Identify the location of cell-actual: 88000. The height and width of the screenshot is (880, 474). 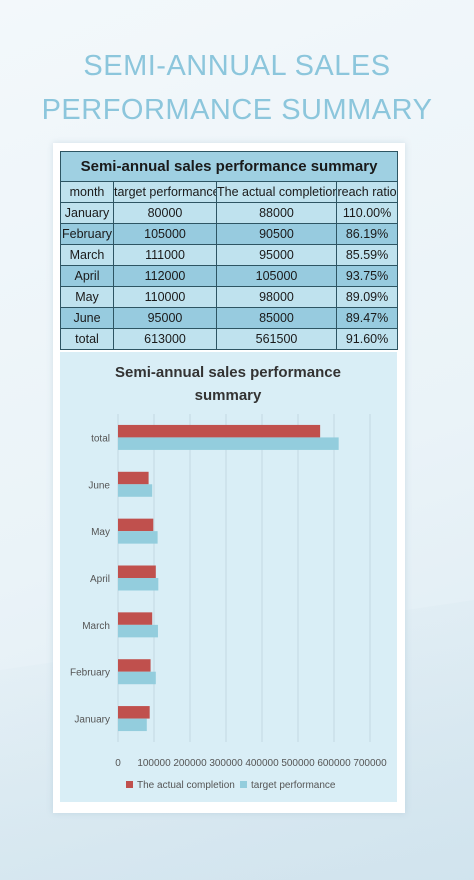
(276, 213).